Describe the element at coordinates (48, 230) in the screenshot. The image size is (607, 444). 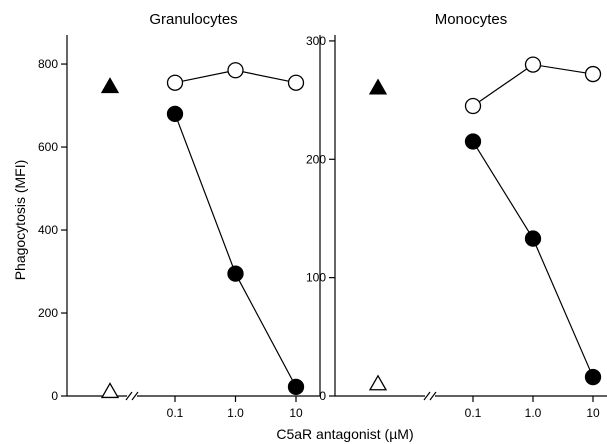
I see `y-tick-label: 400` at that location.